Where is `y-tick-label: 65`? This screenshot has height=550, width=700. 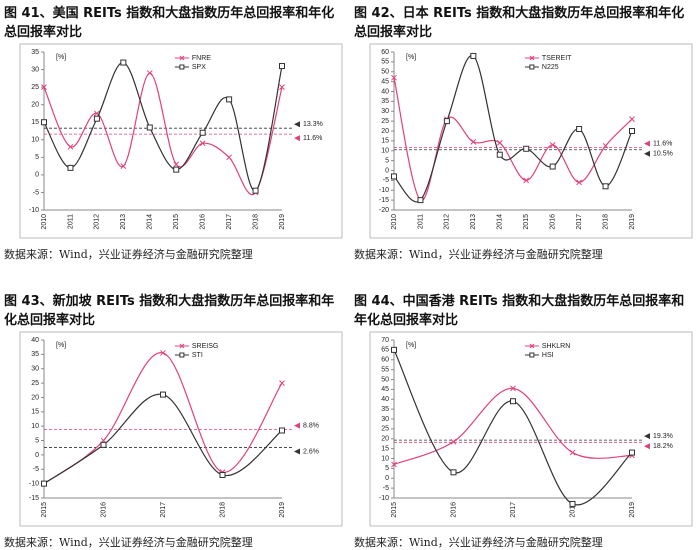 y-tick-label: 65 is located at coordinates (385, 350).